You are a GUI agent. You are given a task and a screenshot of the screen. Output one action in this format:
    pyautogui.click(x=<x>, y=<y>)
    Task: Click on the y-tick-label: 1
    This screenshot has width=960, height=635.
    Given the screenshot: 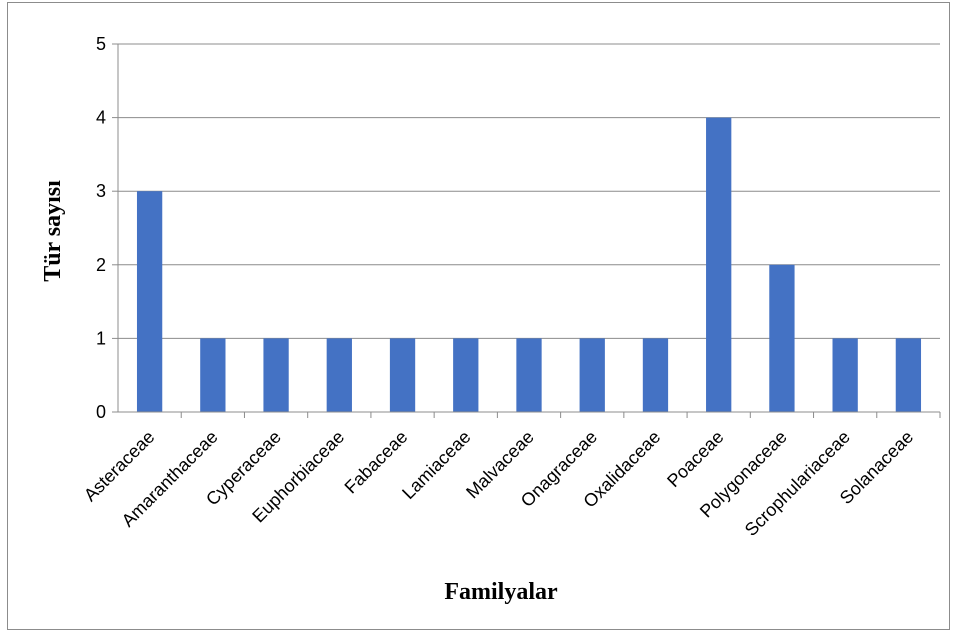 What is the action you would take?
    pyautogui.click(x=101, y=338)
    